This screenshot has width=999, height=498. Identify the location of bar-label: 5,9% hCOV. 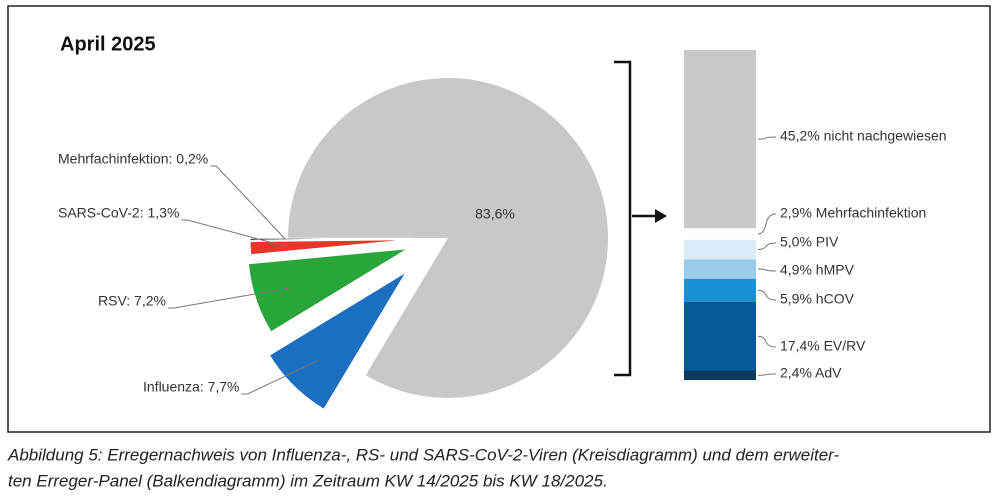
(817, 299).